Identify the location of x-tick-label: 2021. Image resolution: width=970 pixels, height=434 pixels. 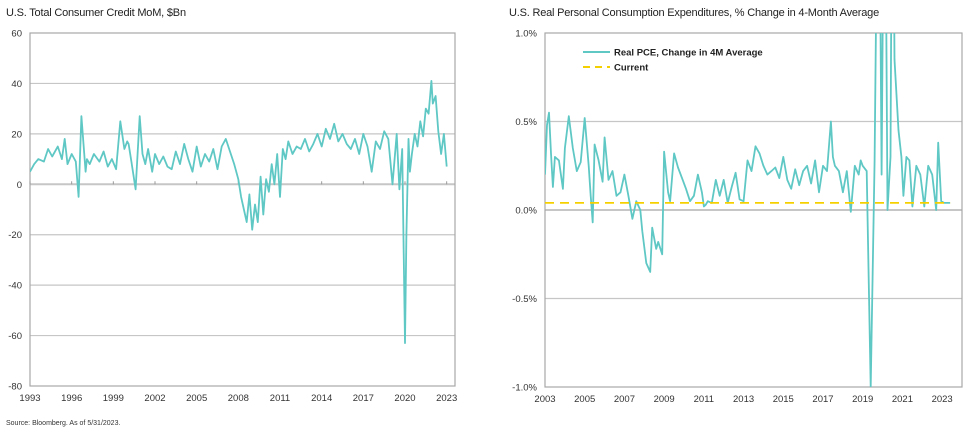
(902, 399).